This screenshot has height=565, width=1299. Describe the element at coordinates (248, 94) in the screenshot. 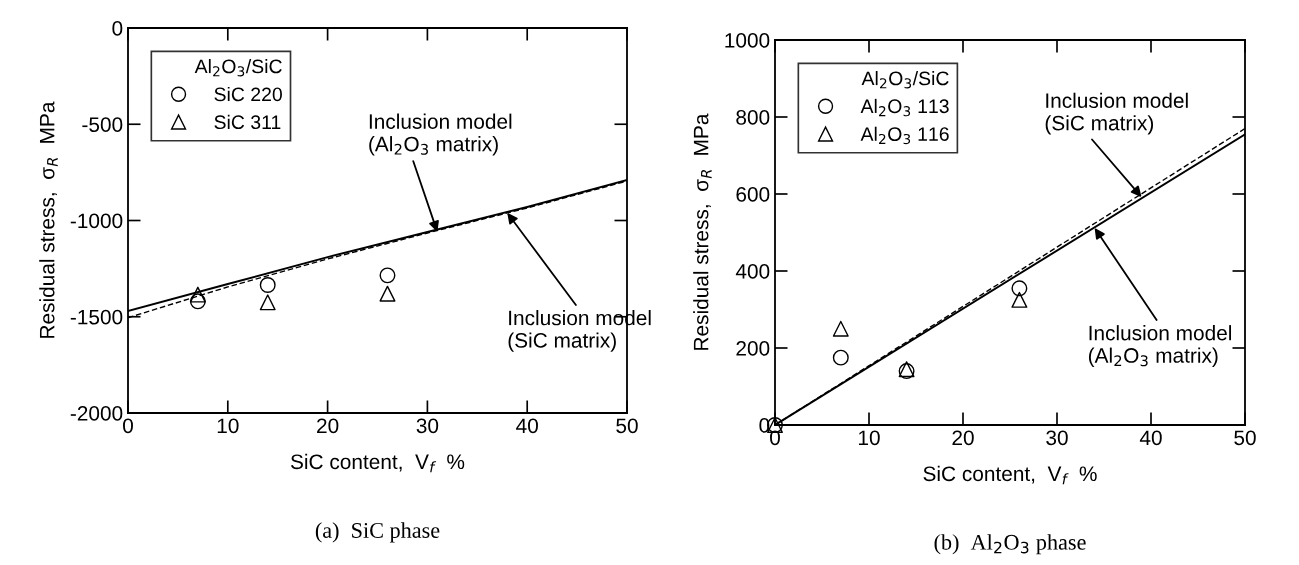

I see `legend-label: SiC 220` at that location.